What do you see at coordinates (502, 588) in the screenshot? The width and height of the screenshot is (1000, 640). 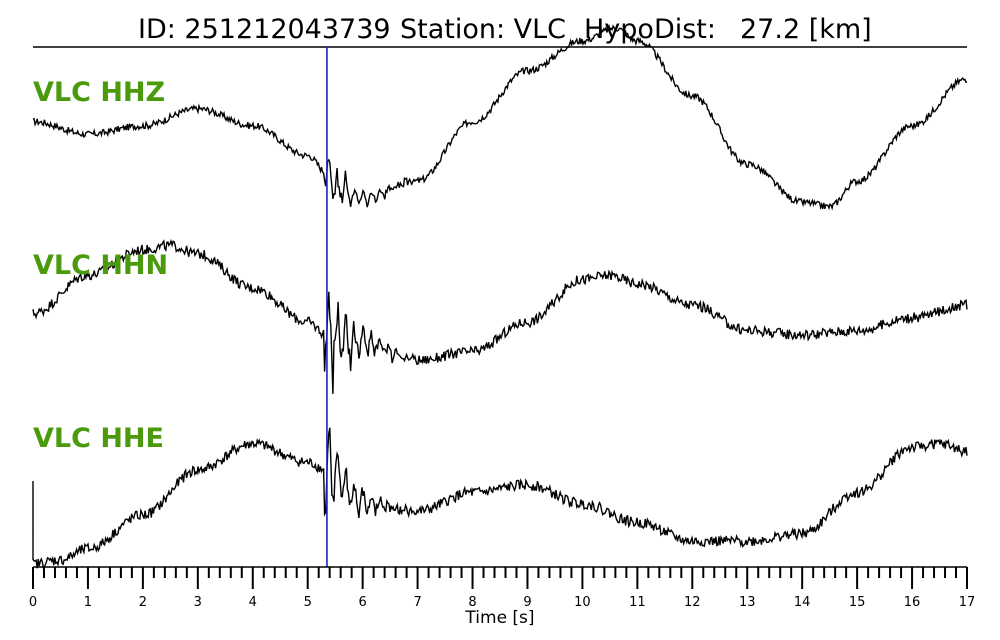 I see `x-axis: 0 1 2 3 4 5 6 7 8 9 10 11 12 13 14 15 16 17` at bounding box center [502, 588].